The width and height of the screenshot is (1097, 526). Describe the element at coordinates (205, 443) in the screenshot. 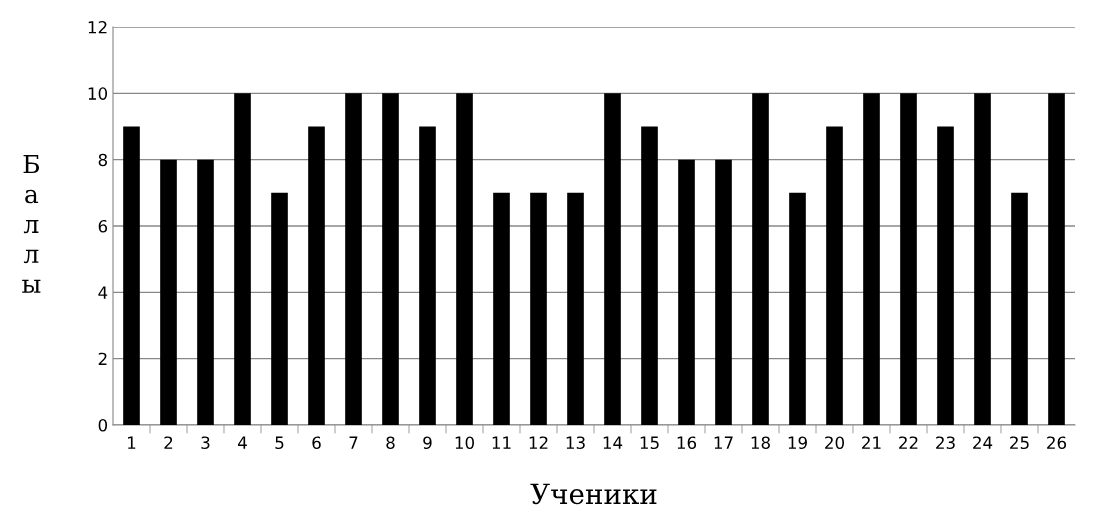

I see `x-tick-label: 3` at that location.